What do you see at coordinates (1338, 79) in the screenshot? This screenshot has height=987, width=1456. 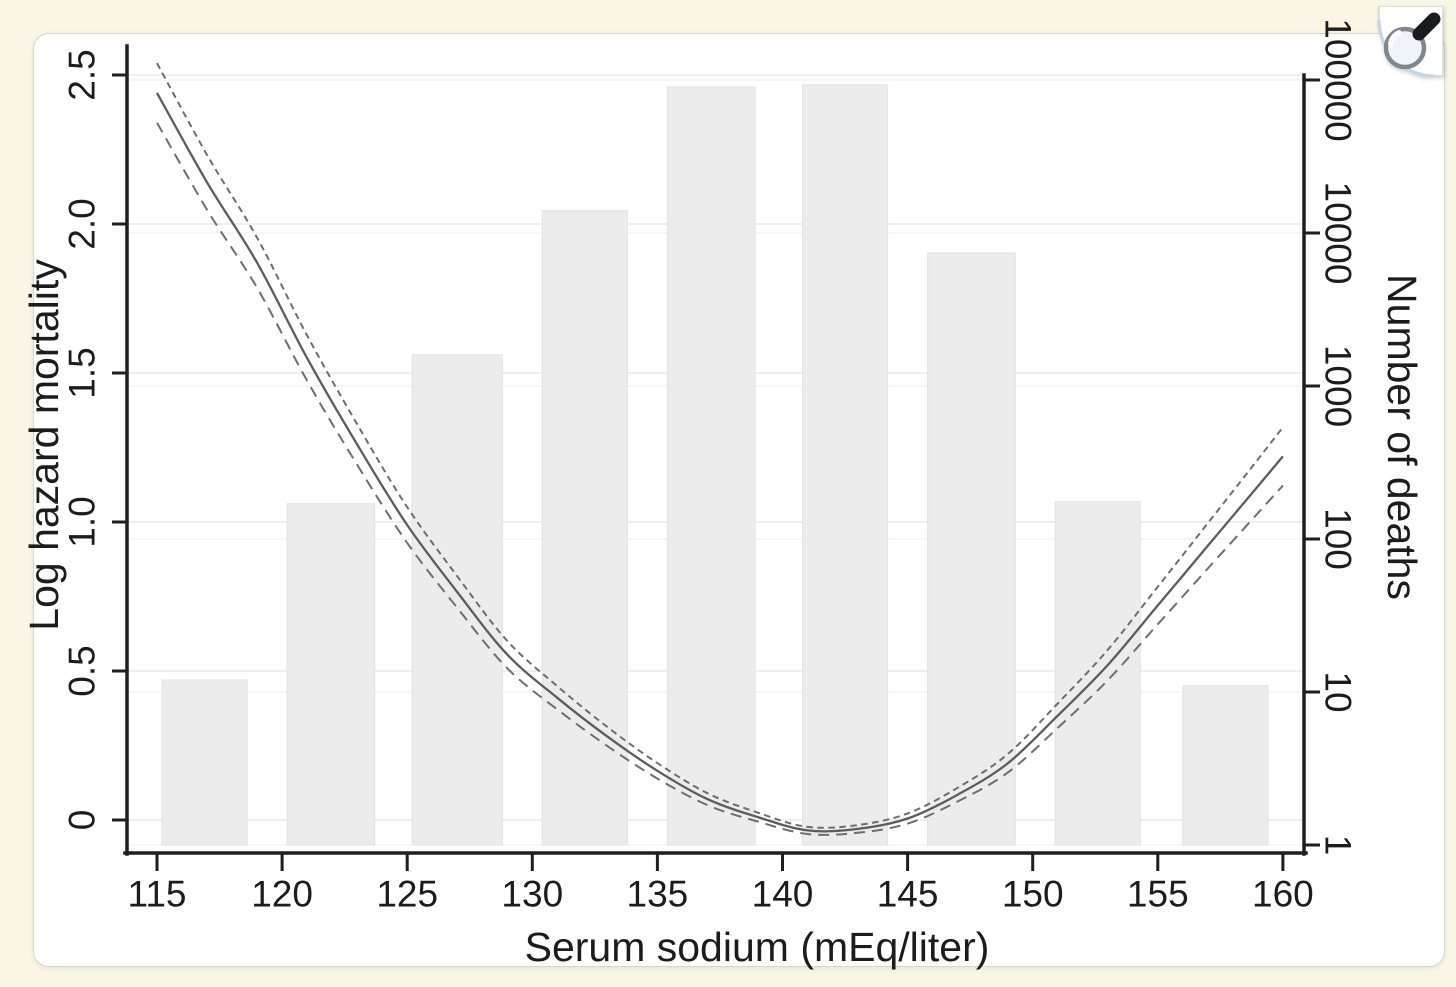 I see `right-tick-label: 100000` at bounding box center [1338, 79].